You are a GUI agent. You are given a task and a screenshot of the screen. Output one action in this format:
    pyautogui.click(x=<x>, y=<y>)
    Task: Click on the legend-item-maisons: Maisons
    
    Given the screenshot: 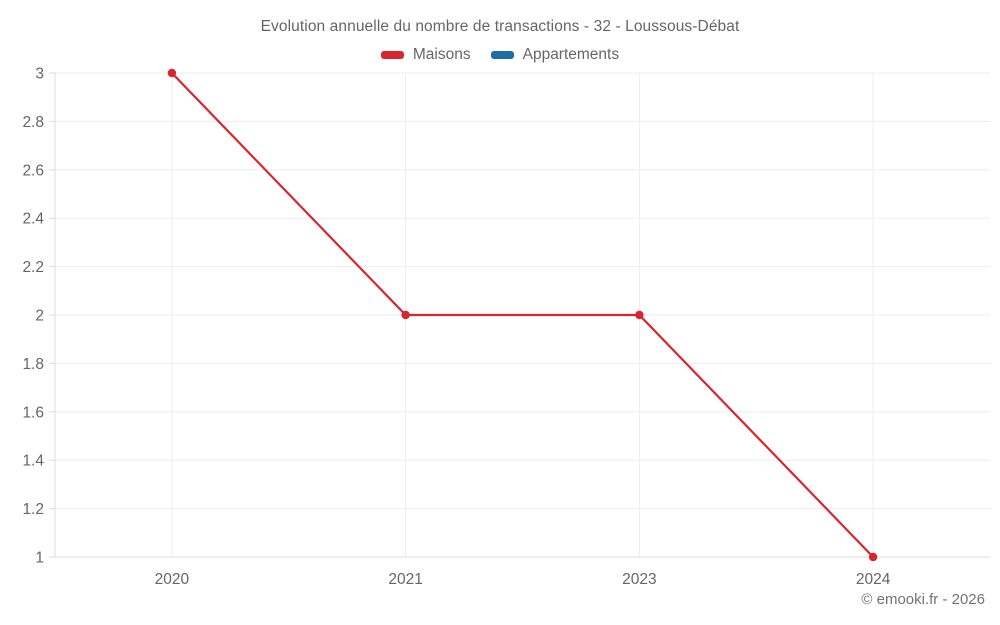 What is the action you would take?
    pyautogui.click(x=425, y=55)
    